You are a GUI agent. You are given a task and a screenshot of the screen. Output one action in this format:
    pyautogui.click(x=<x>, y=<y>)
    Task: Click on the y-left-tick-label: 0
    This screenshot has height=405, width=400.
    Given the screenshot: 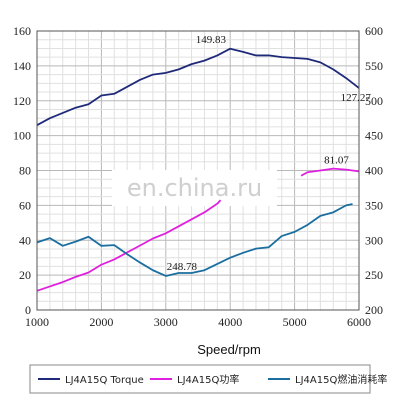 What is the action you would take?
    pyautogui.click(x=28, y=310)
    